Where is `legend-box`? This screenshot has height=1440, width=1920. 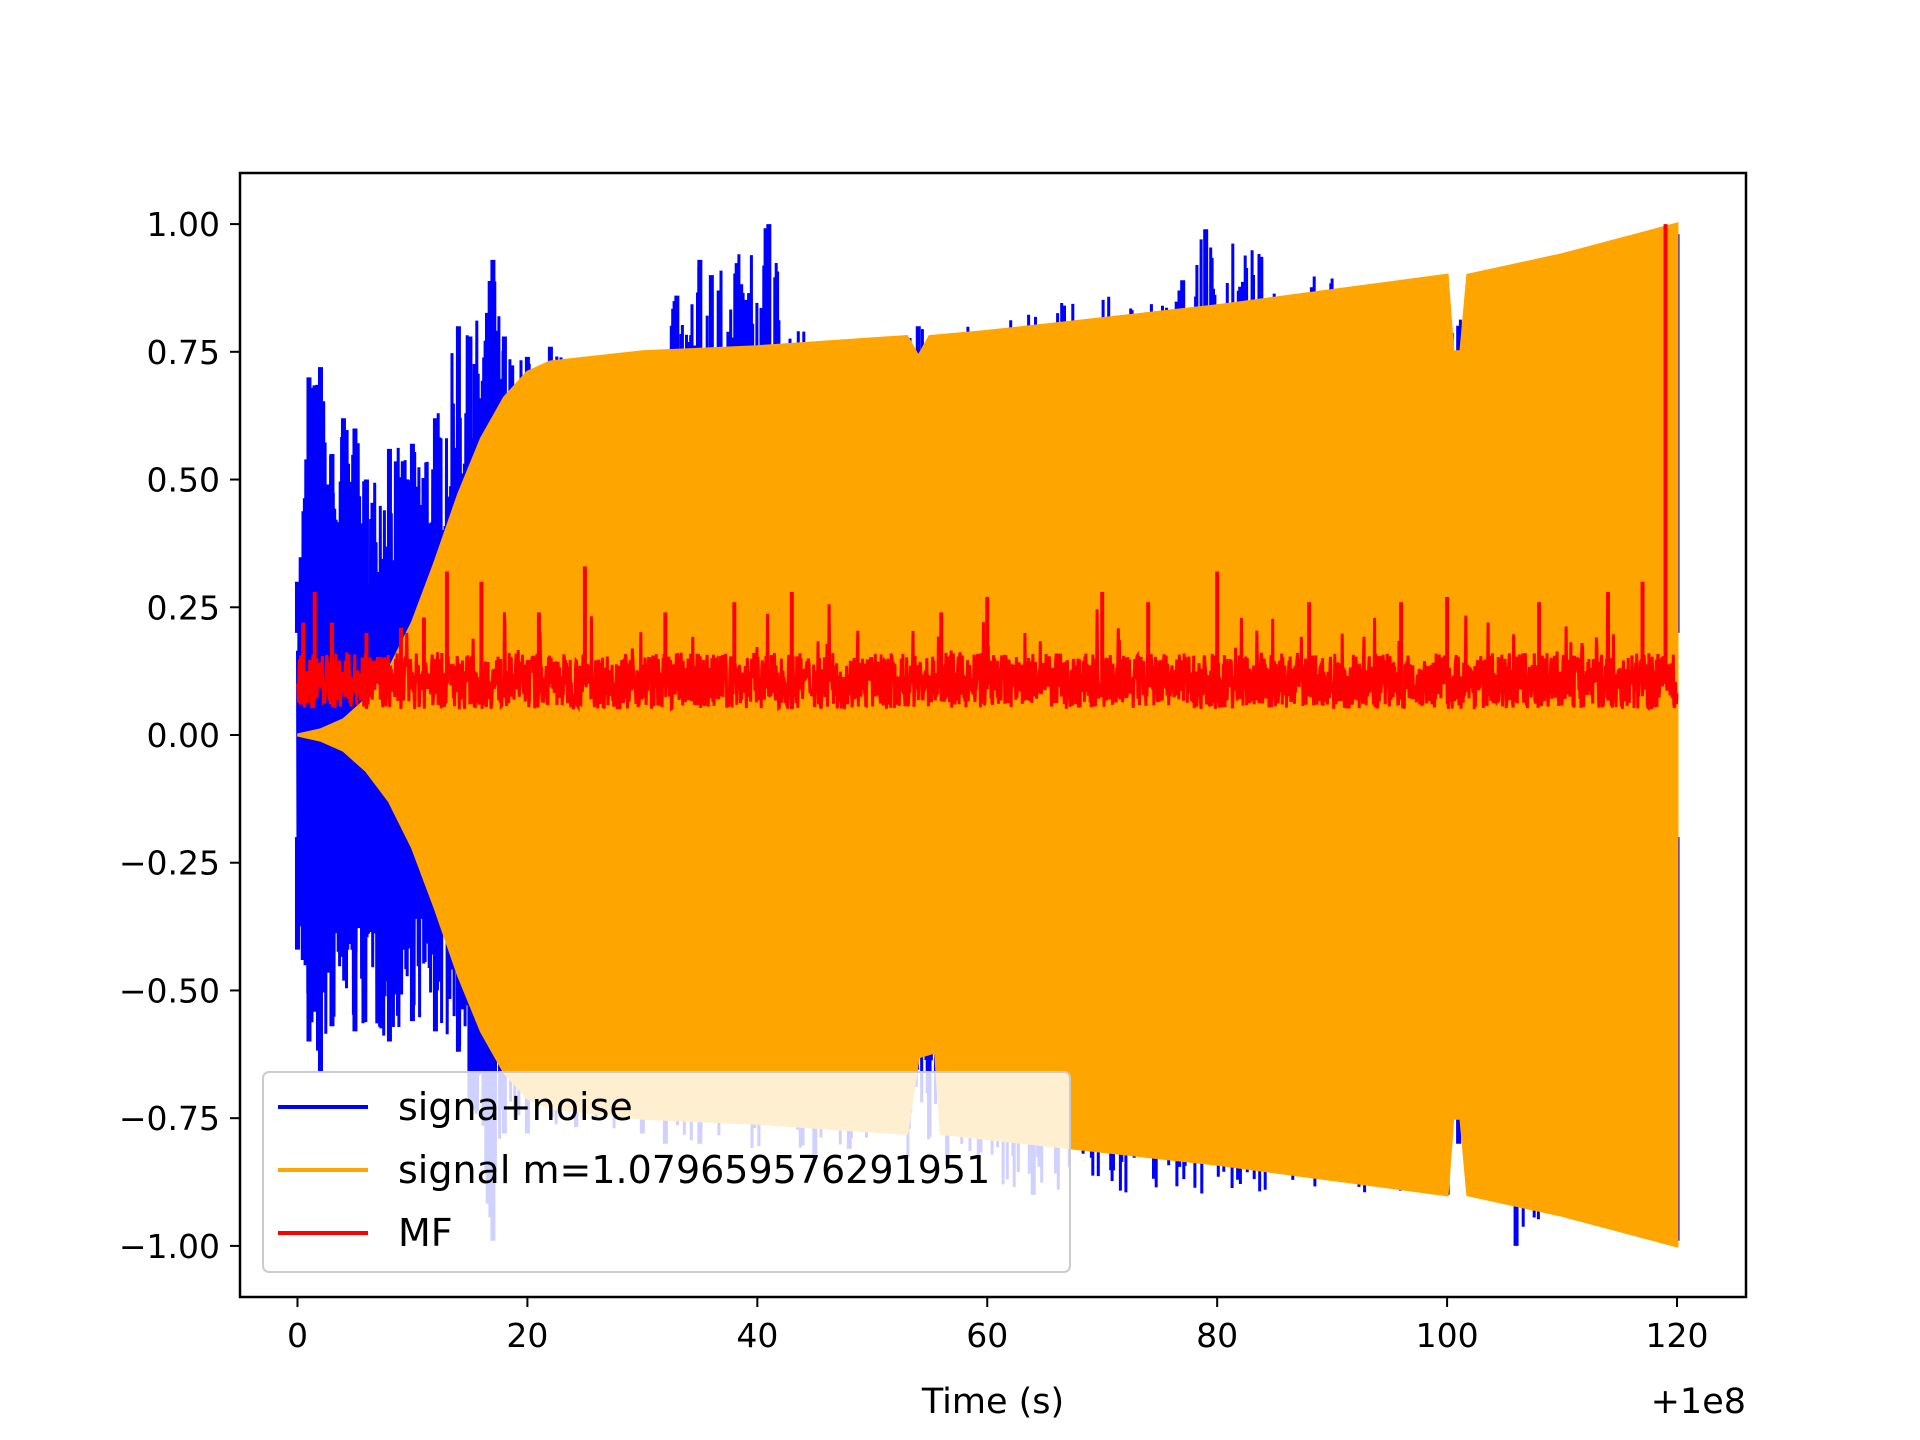 legend-box is located at coordinates (666, 1172).